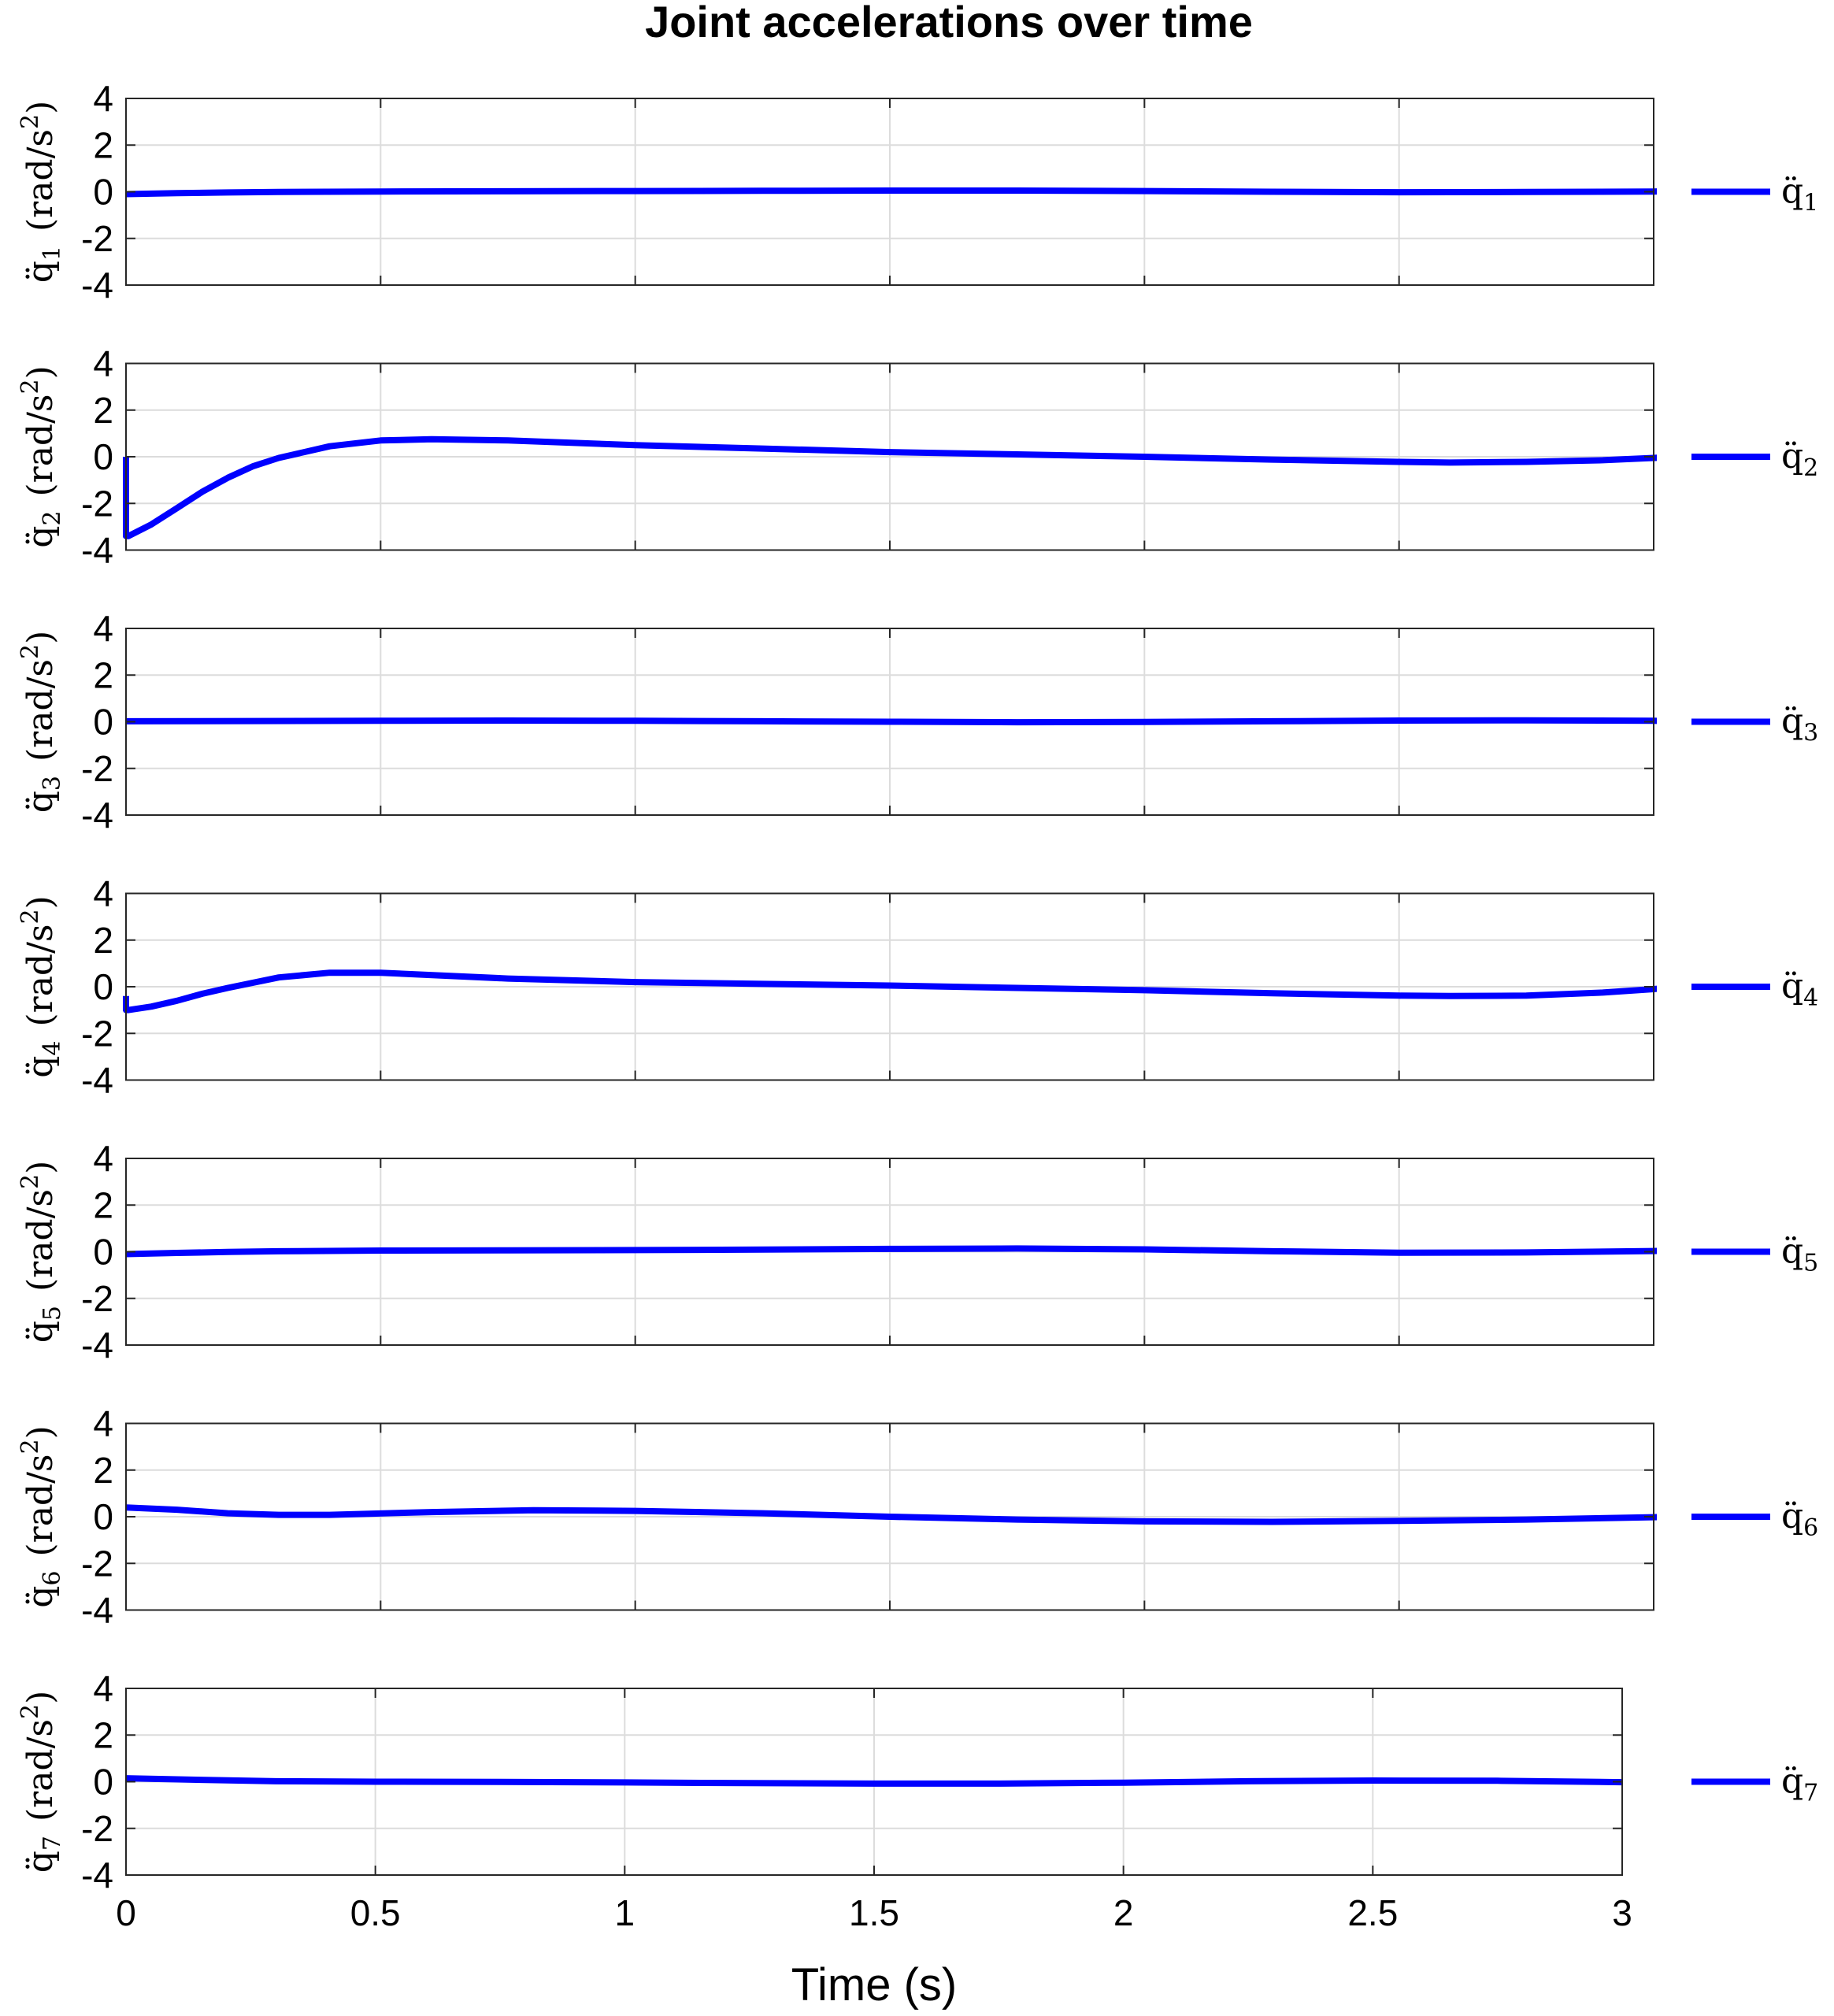 This screenshot has height=2016, width=1834. What do you see at coordinates (40, 180) in the screenshot?
I see `subplot-1-y-label-unit: (rad/s` at bounding box center [40, 180].